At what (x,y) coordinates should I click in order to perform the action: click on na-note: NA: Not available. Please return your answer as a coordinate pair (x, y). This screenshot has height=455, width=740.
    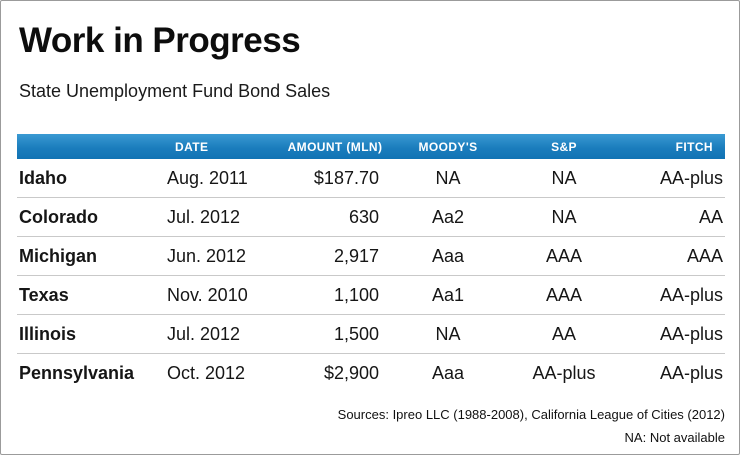
    Looking at the image, I should click on (674, 437).